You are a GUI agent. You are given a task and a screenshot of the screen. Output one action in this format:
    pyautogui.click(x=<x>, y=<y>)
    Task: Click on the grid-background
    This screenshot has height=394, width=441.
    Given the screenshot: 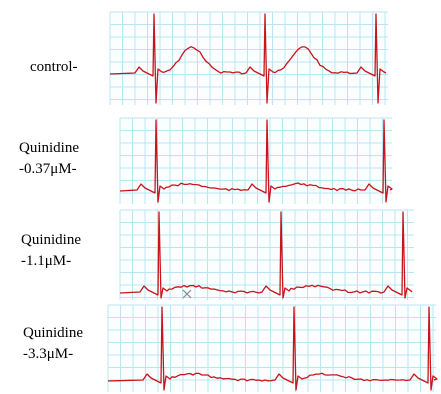 What is the action you would take?
    pyautogui.click(x=249, y=58)
    